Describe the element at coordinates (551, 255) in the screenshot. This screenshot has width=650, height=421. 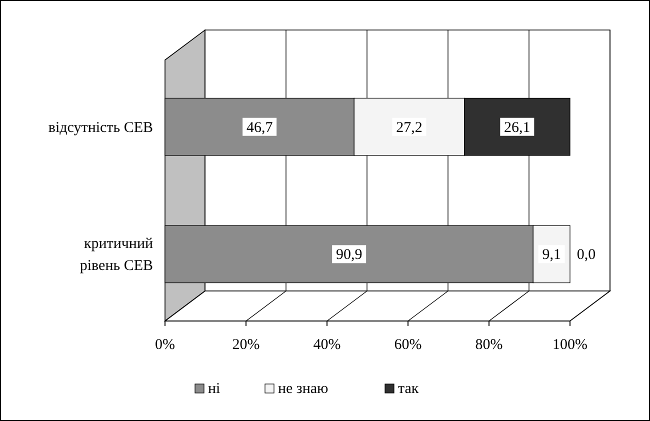
I see `data-label: 9,1` at that location.